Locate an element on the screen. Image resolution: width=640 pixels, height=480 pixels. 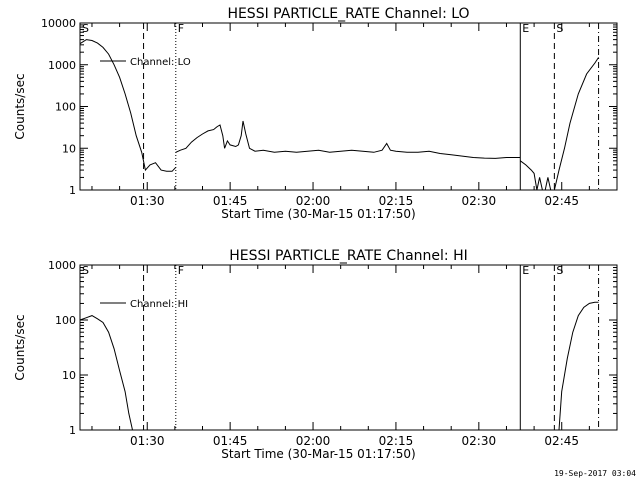
panel-2-event-label-1: S is located at coordinates (85, 270).